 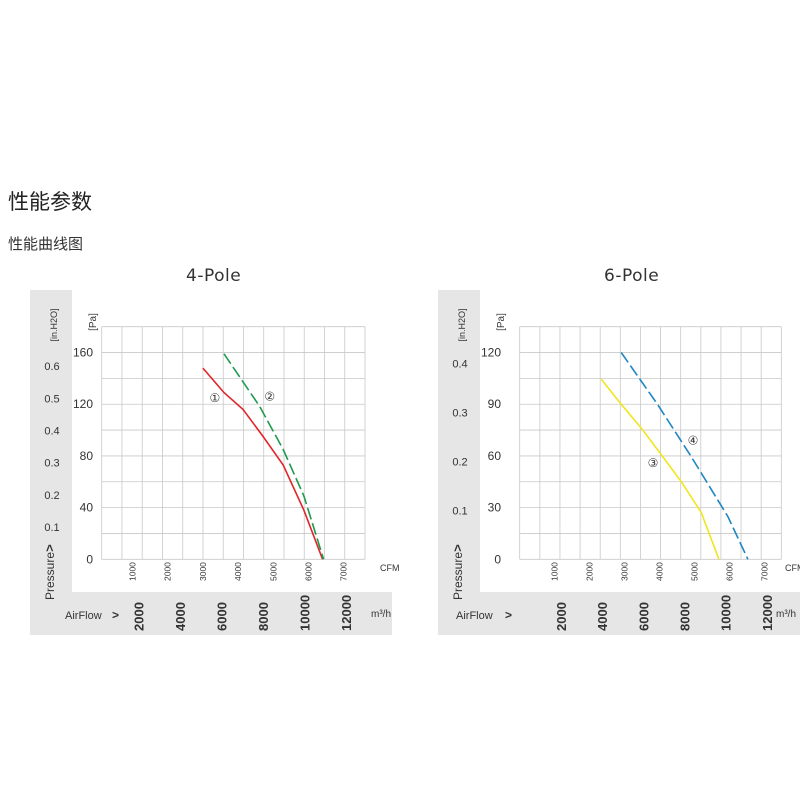 I want to click on series-label: ①, so click(x=214, y=398).